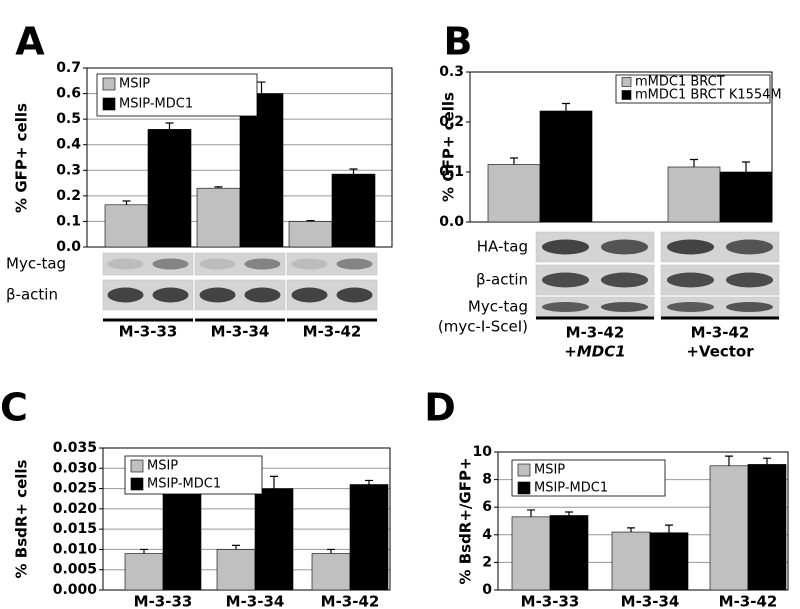  Describe the element at coordinates (75, 509) in the screenshot. I see `y-tick-label: 0.020` at that location.